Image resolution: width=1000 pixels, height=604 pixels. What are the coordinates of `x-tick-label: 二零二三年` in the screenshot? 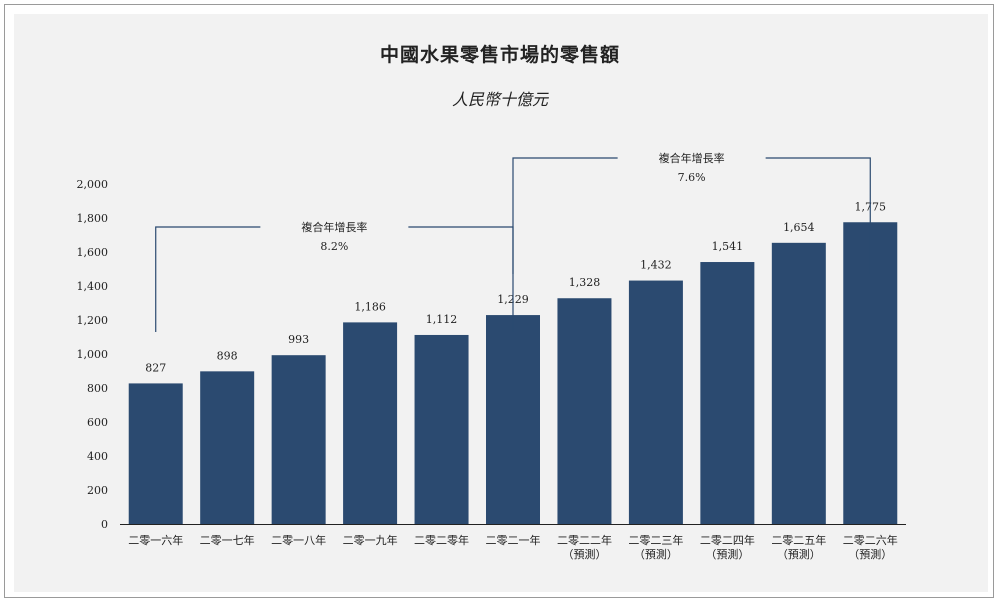 It's located at (655, 540).